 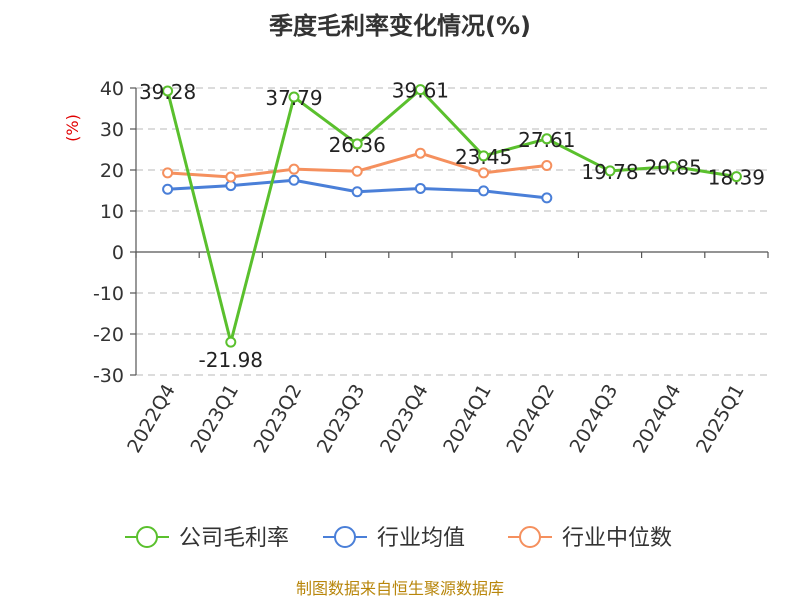 I want to click on data-label: 39.61, so click(x=420, y=91).